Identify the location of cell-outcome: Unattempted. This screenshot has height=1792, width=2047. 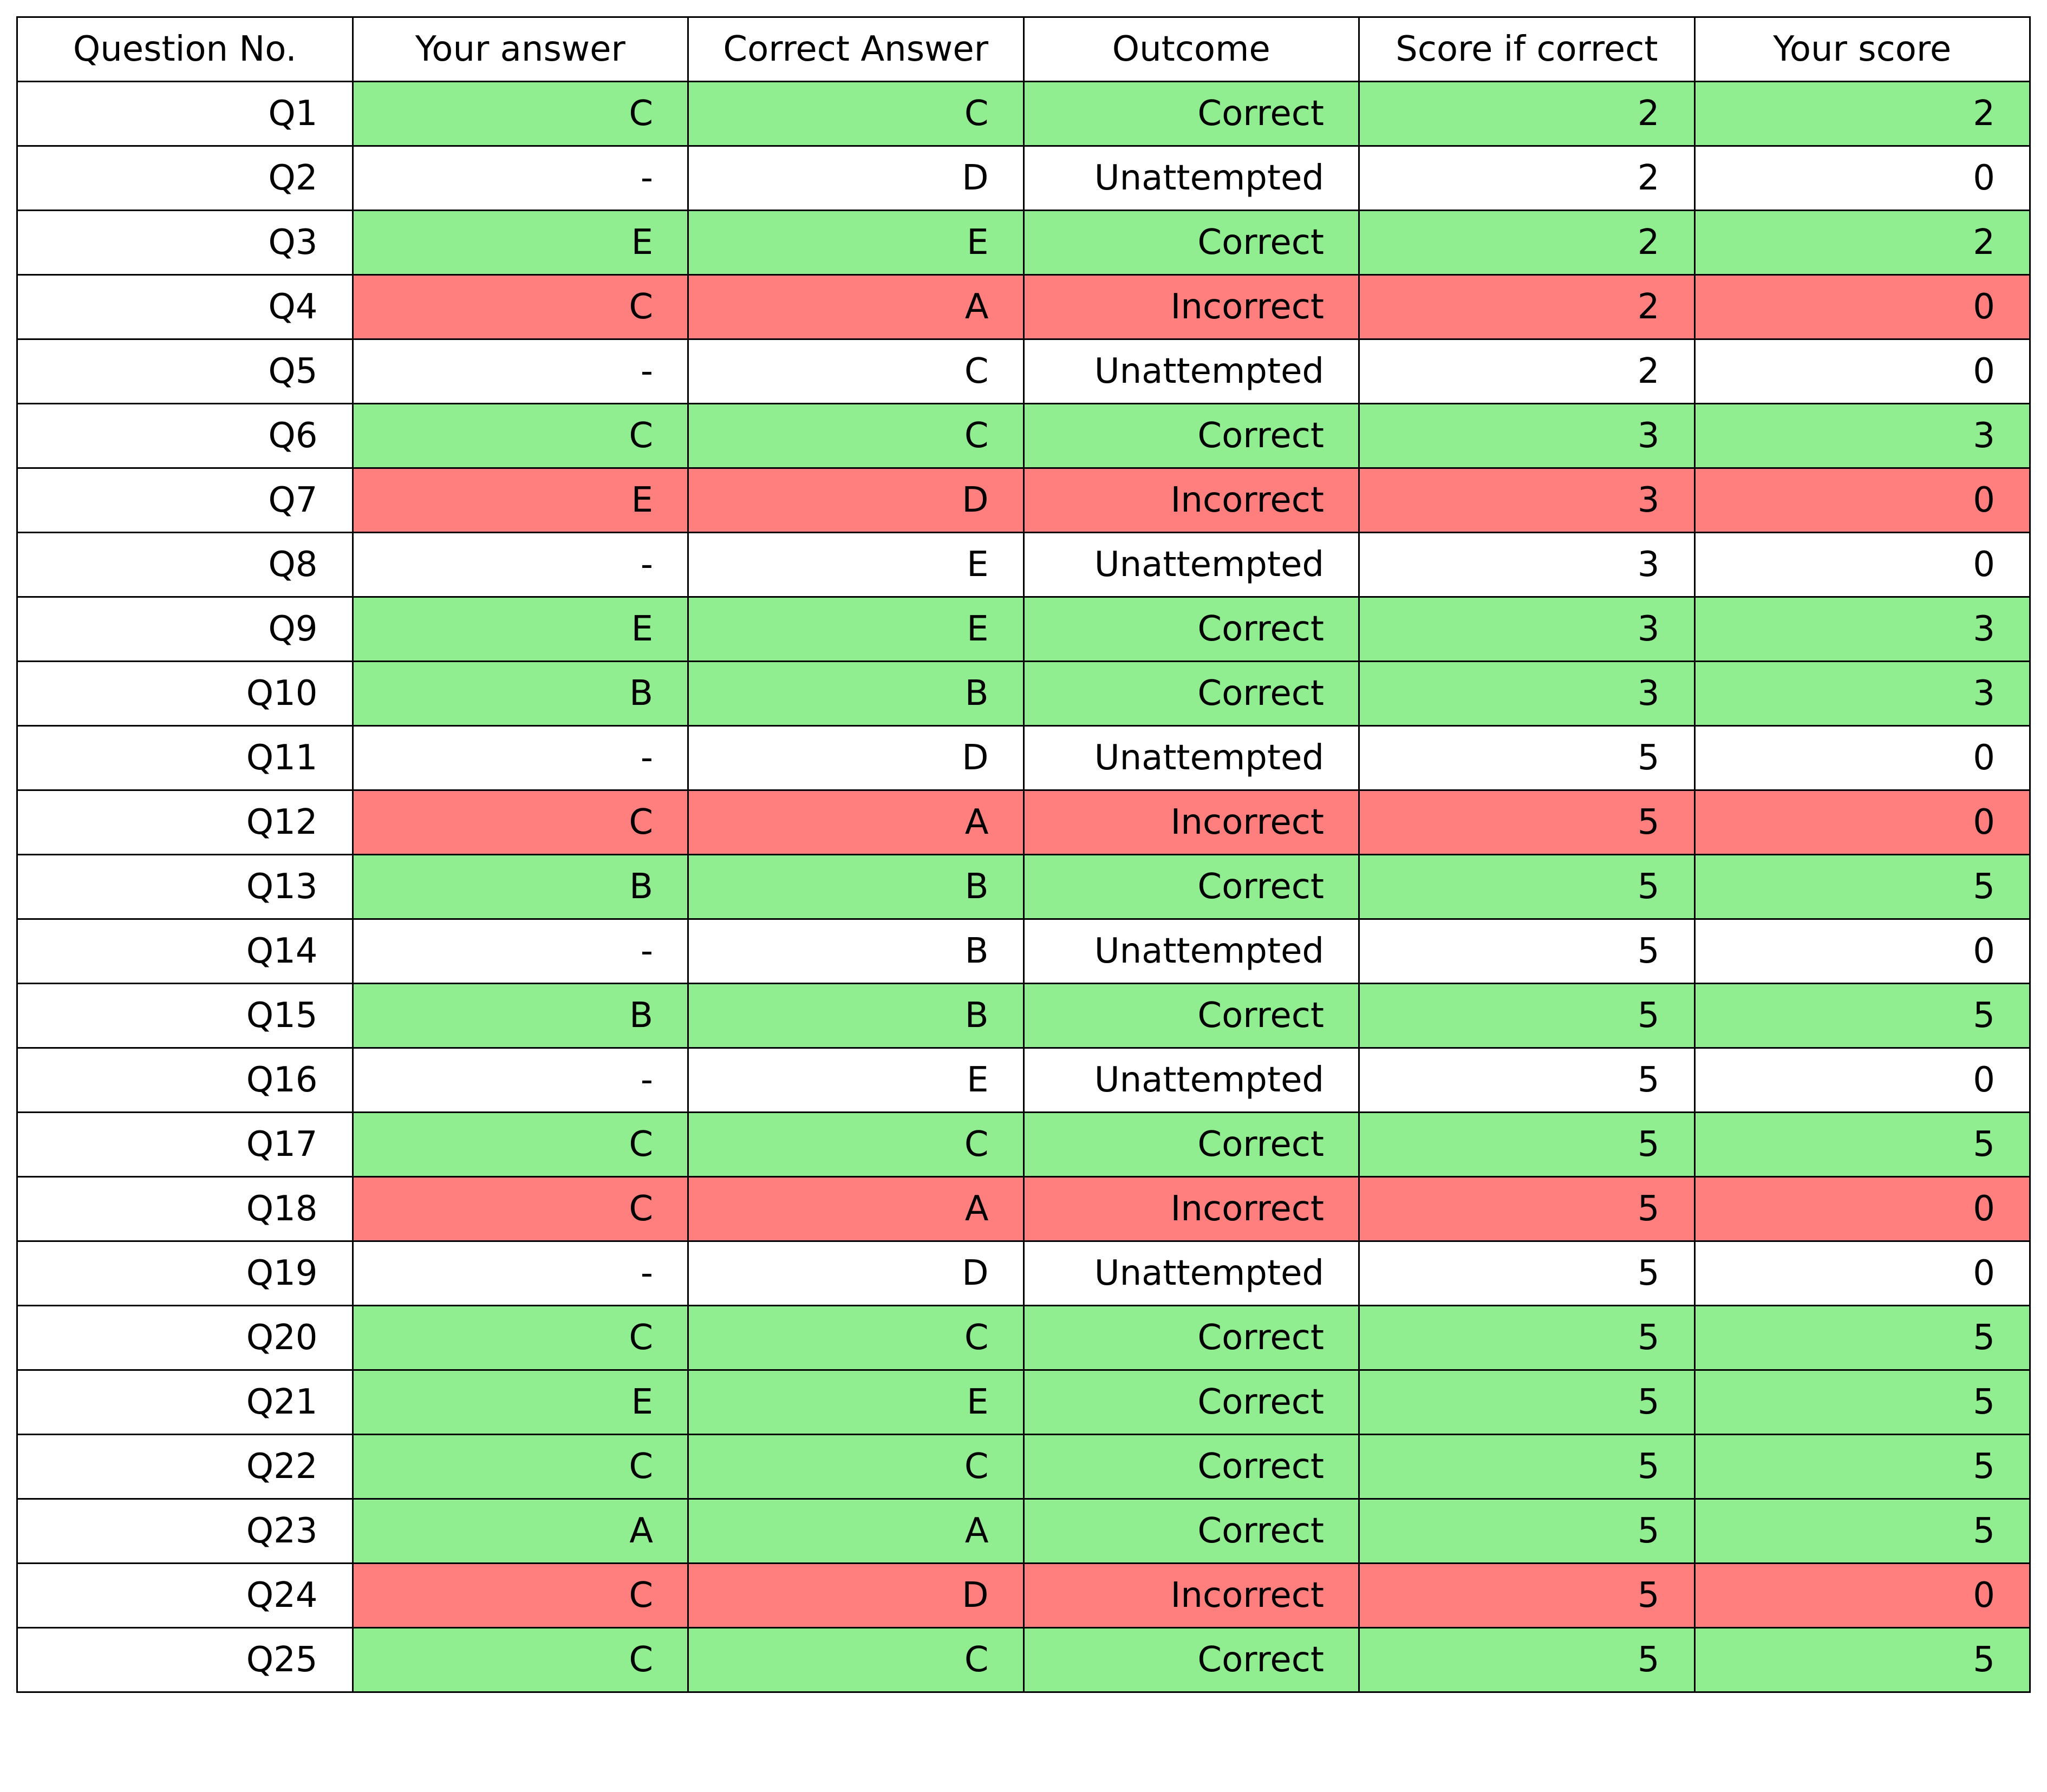
(1191, 565).